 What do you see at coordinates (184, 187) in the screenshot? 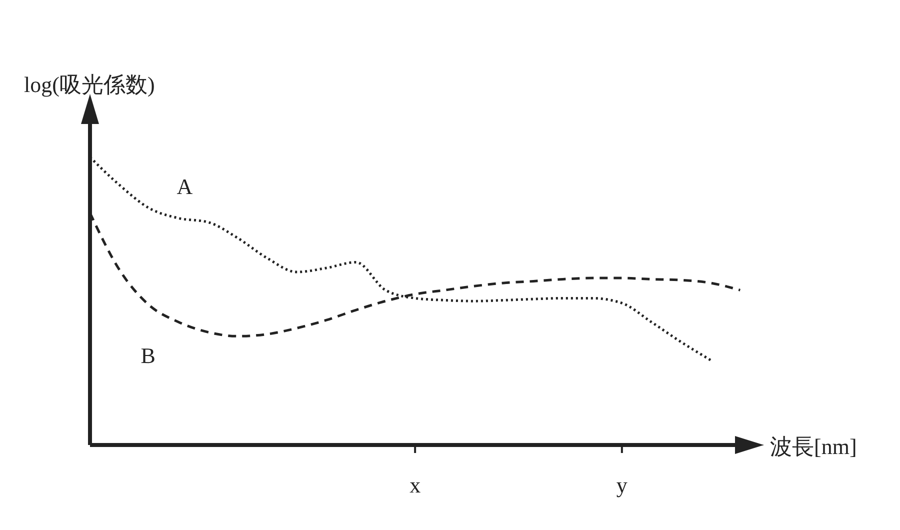
I see `series-label: A` at bounding box center [184, 187].